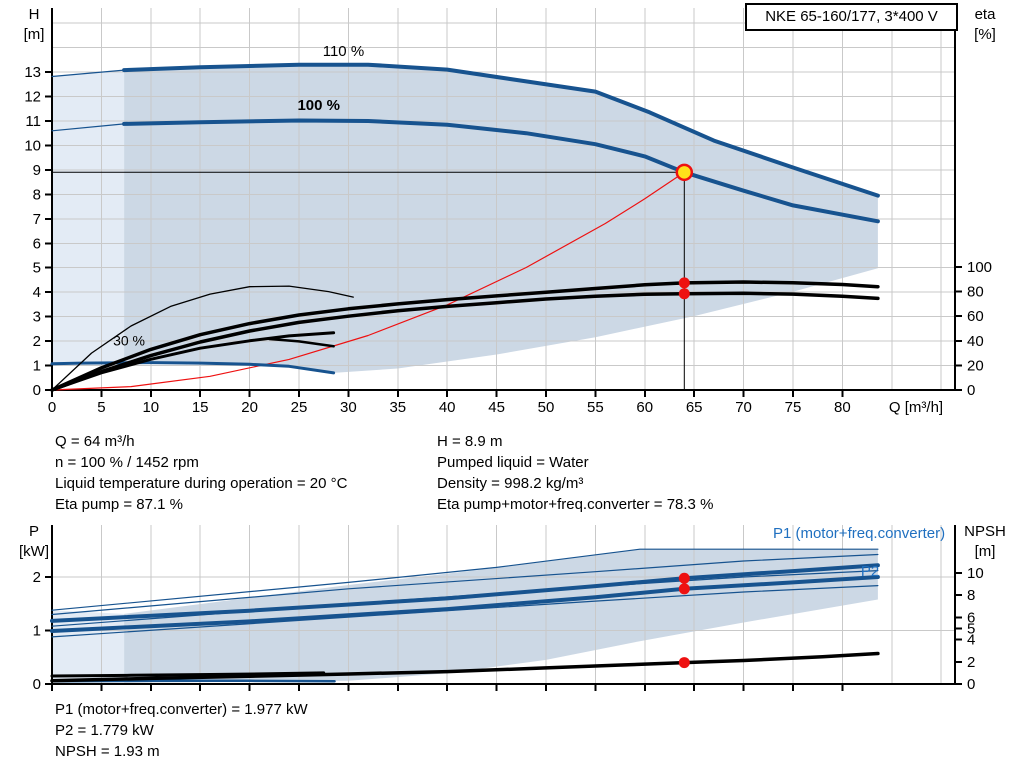 This screenshot has width=1024, height=781. What do you see at coordinates (971, 640) in the screenshot?
I see `y-right-tick-label: 4` at bounding box center [971, 640].